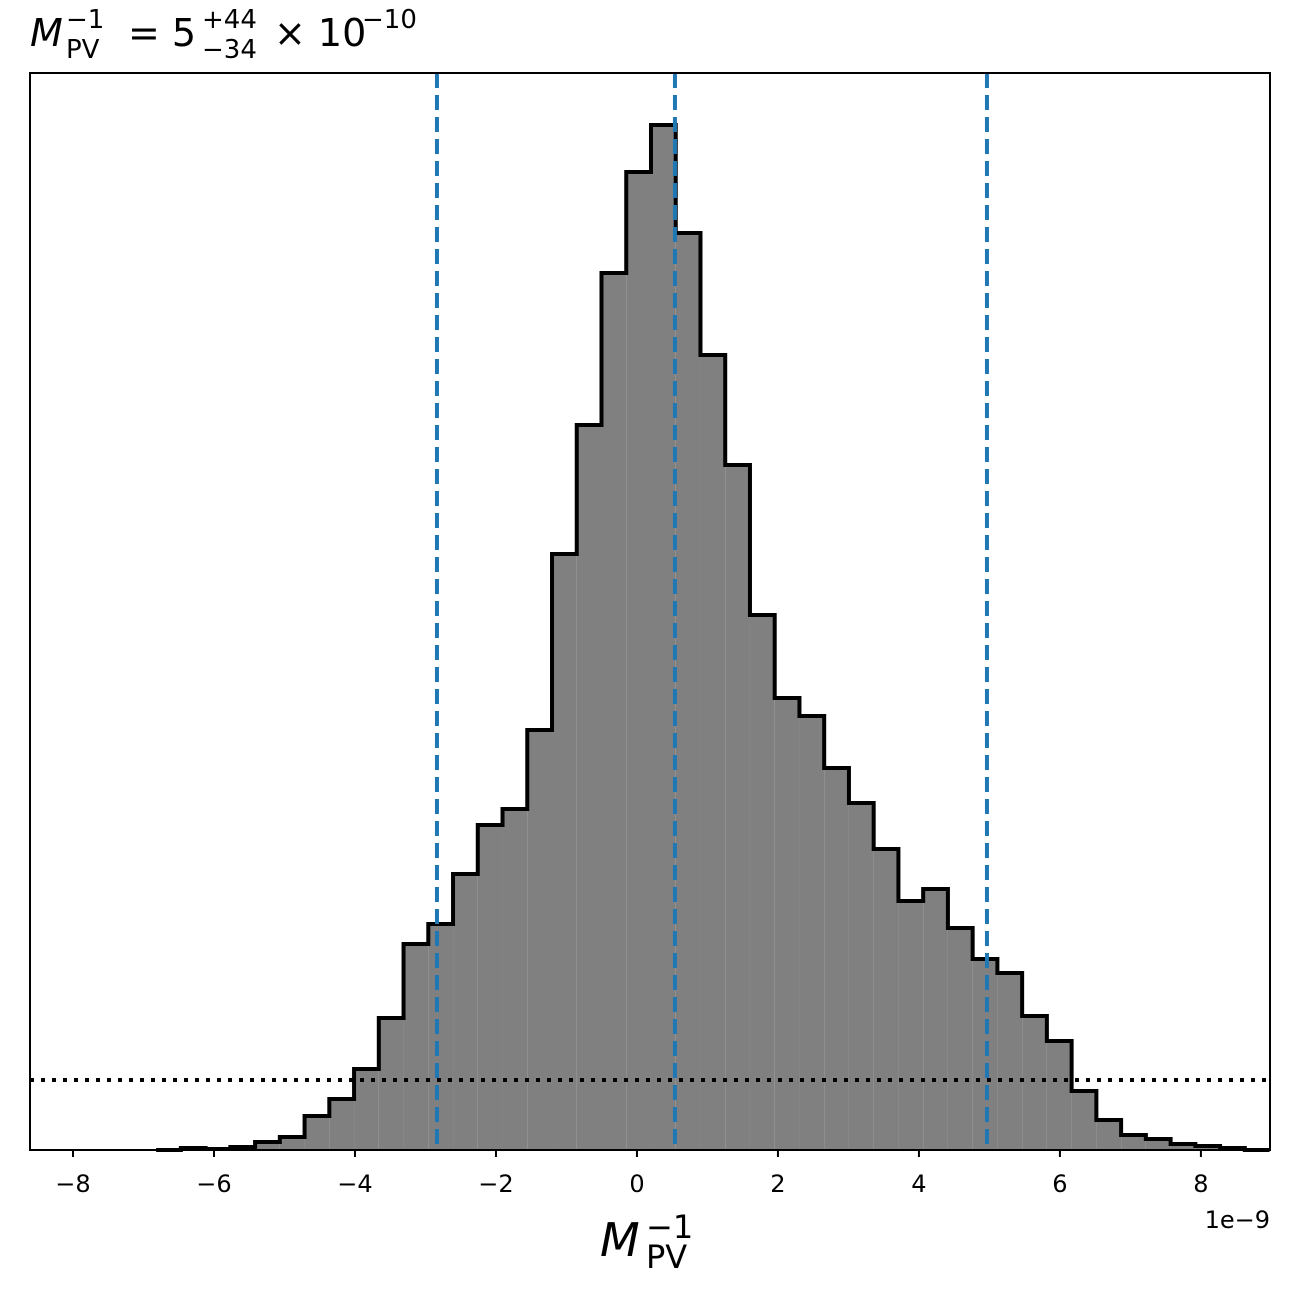 The height and width of the screenshot is (1293, 1289). What do you see at coordinates (46, 33) in the screenshot?
I see `title-symbol: M` at bounding box center [46, 33].